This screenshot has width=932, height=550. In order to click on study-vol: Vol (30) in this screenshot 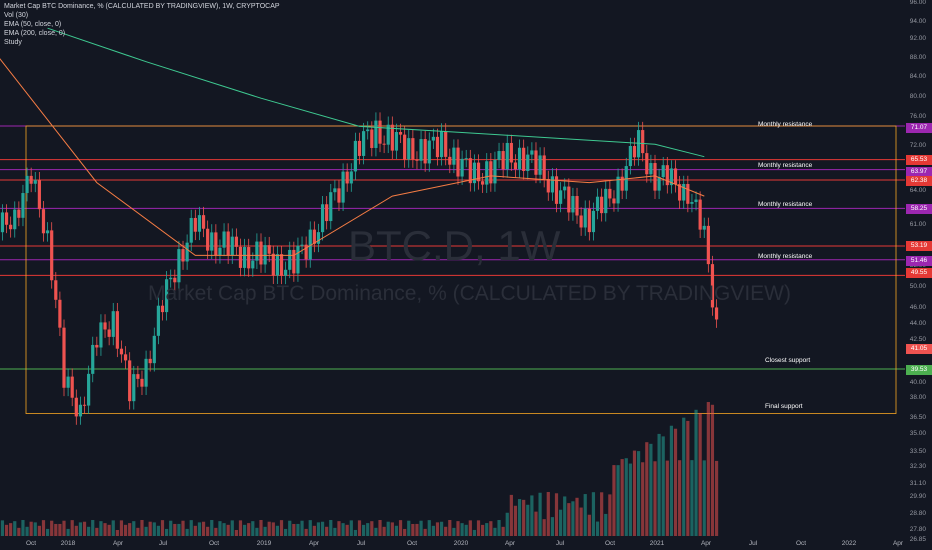, I will do `click(16, 15)`.